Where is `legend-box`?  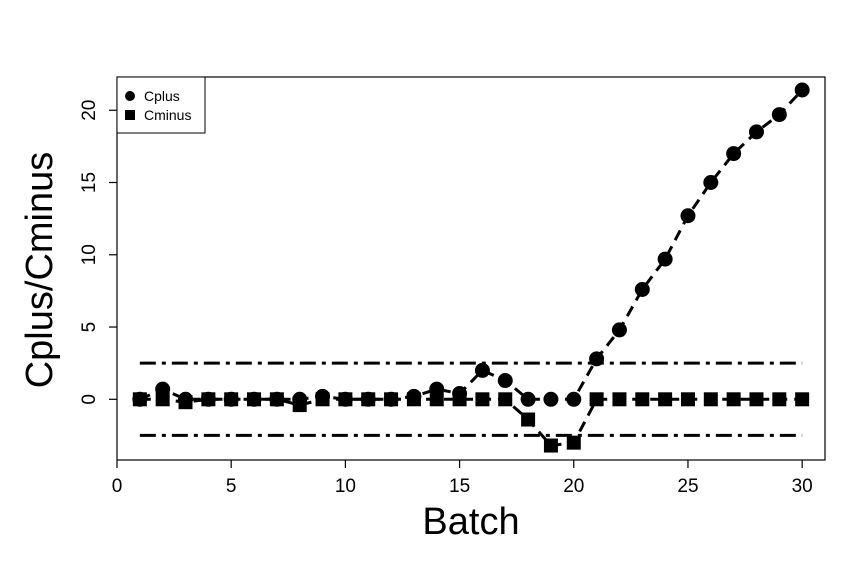 legend-box is located at coordinates (161, 105).